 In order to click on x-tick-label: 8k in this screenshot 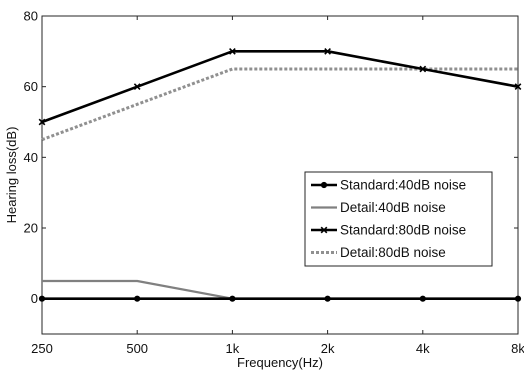, I will do `click(517, 348)`.